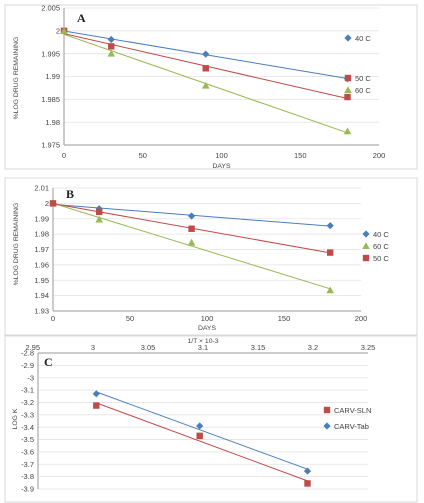  What do you see at coordinates (50, 99) in the screenshot?
I see `y-tick-label: 1.985` at bounding box center [50, 99].